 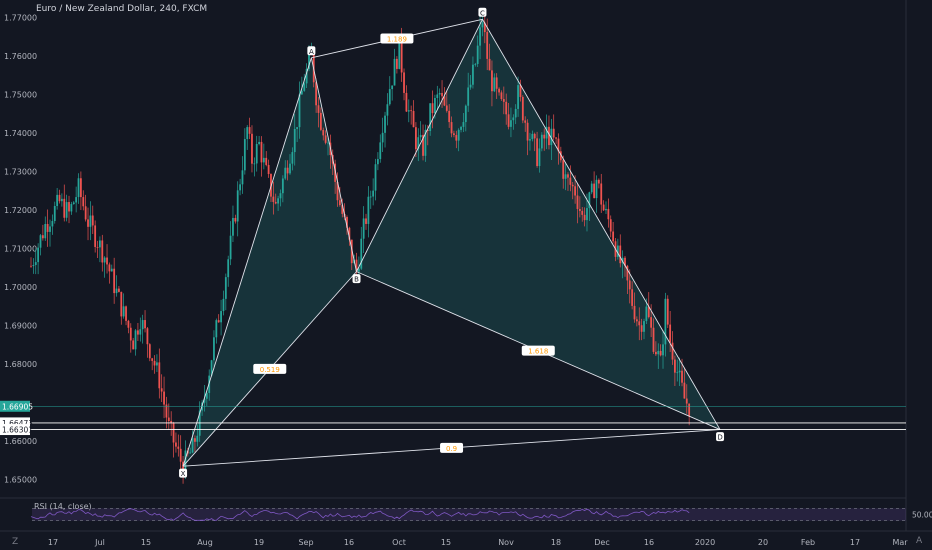 What do you see at coordinates (63, 506) in the screenshot?
I see `rsi-indicator-label: RSI (14, close)` at bounding box center [63, 506].